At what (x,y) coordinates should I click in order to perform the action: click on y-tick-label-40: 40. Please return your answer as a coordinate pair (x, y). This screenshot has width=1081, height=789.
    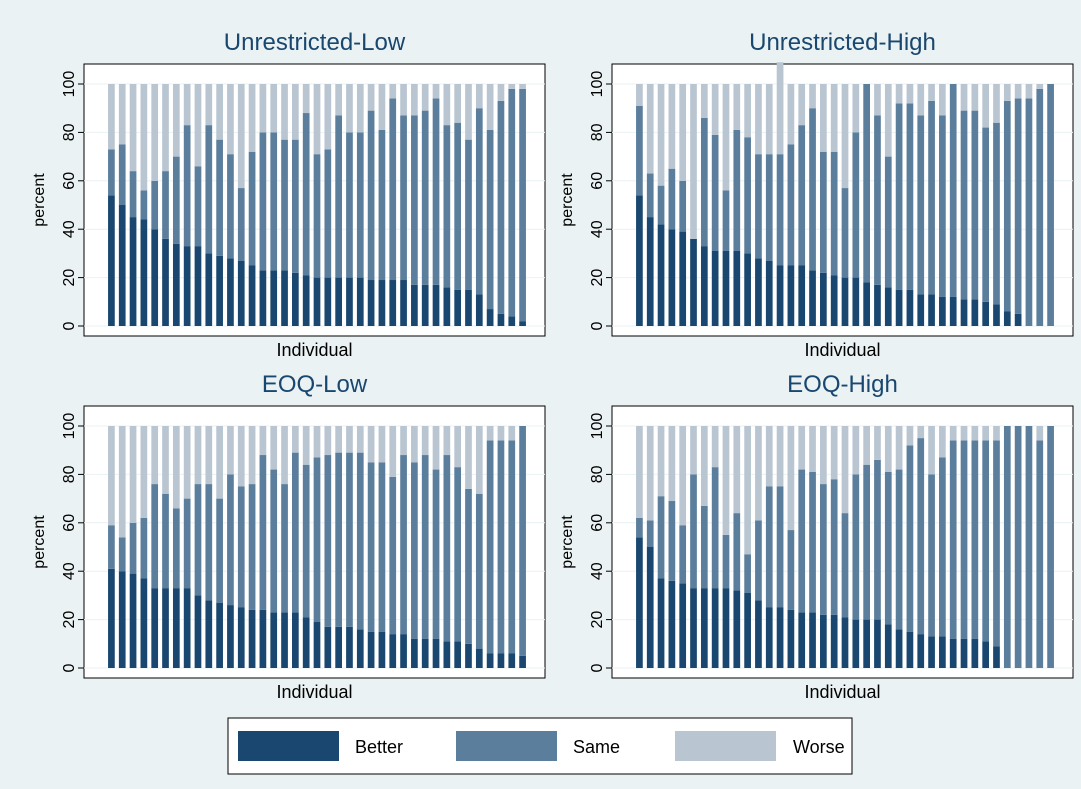
    Looking at the image, I should click on (69, 229).